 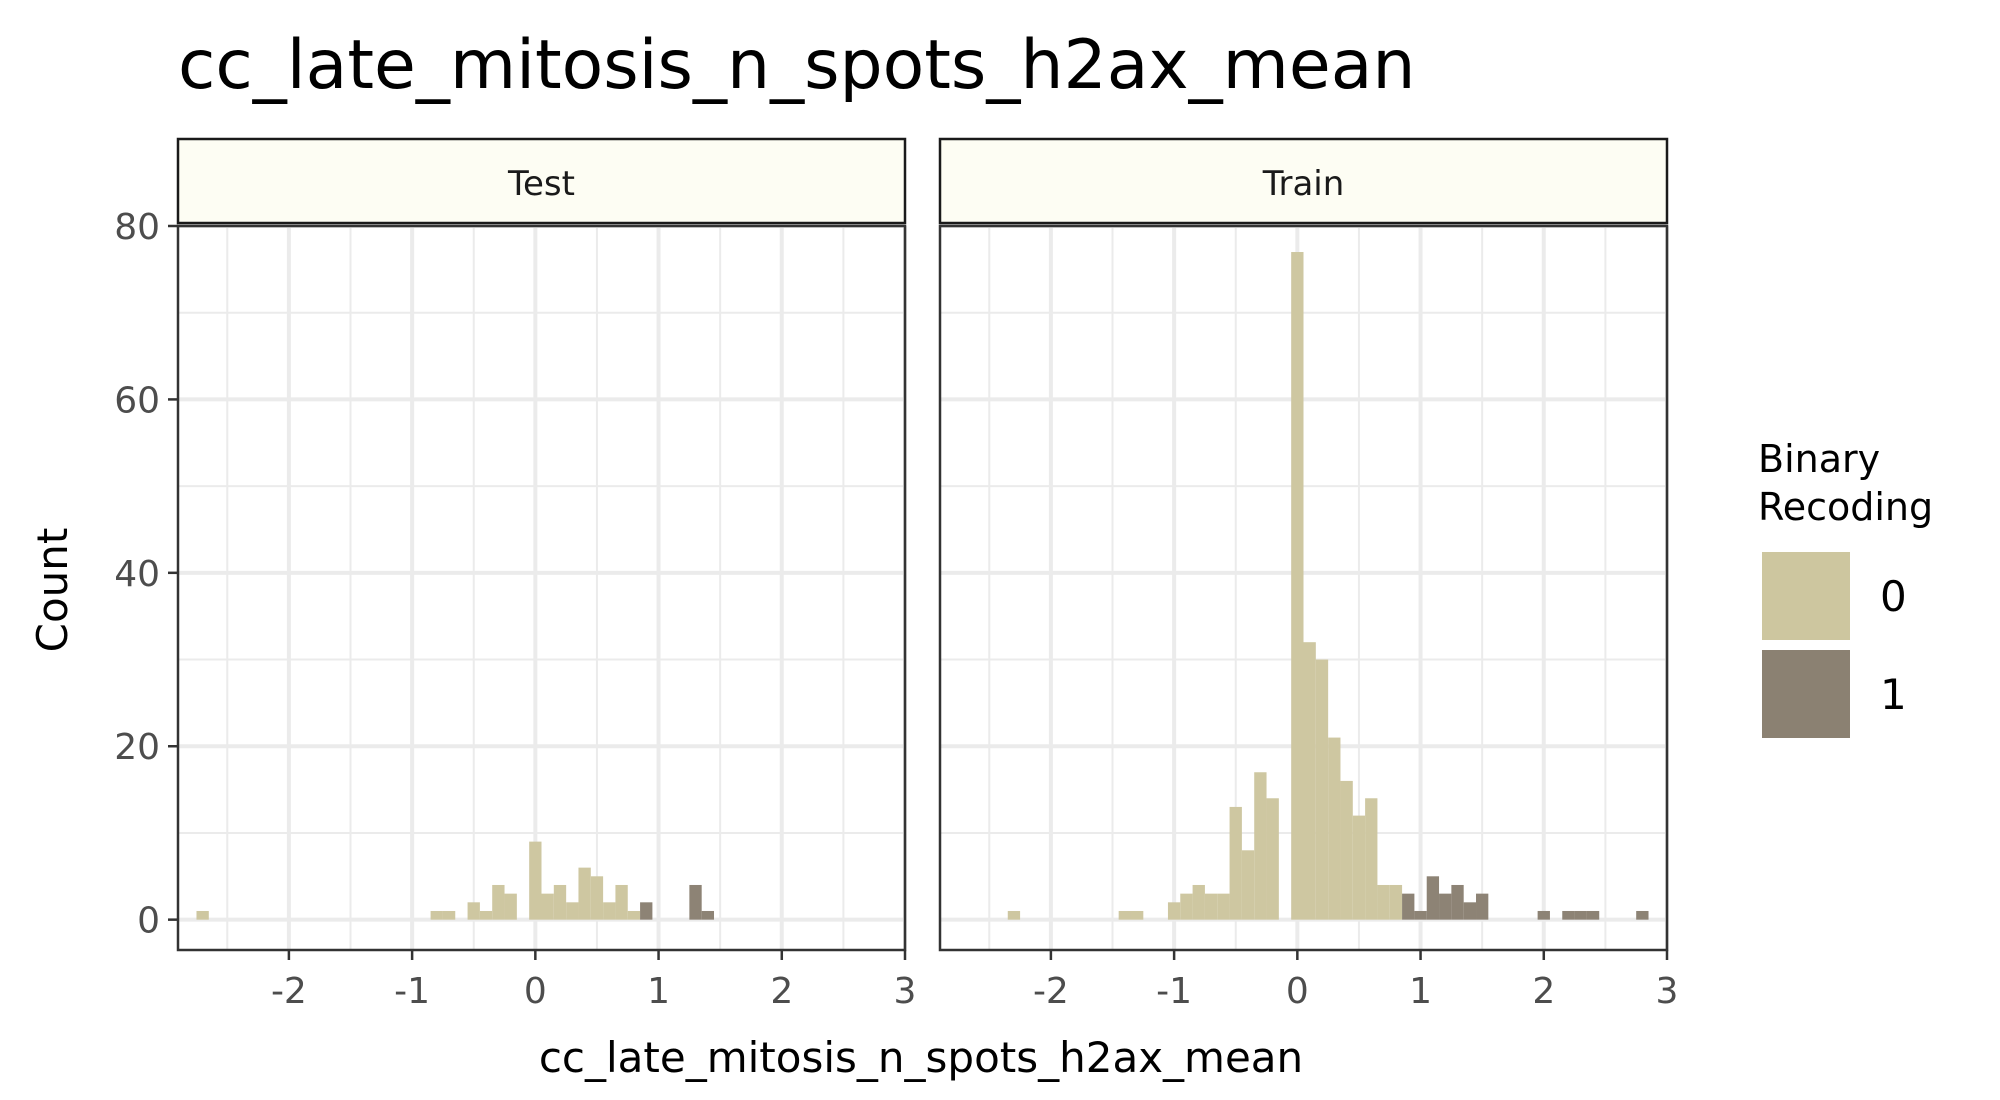 What do you see at coordinates (148, 921) in the screenshot?
I see `y-tick-label: 0` at bounding box center [148, 921].